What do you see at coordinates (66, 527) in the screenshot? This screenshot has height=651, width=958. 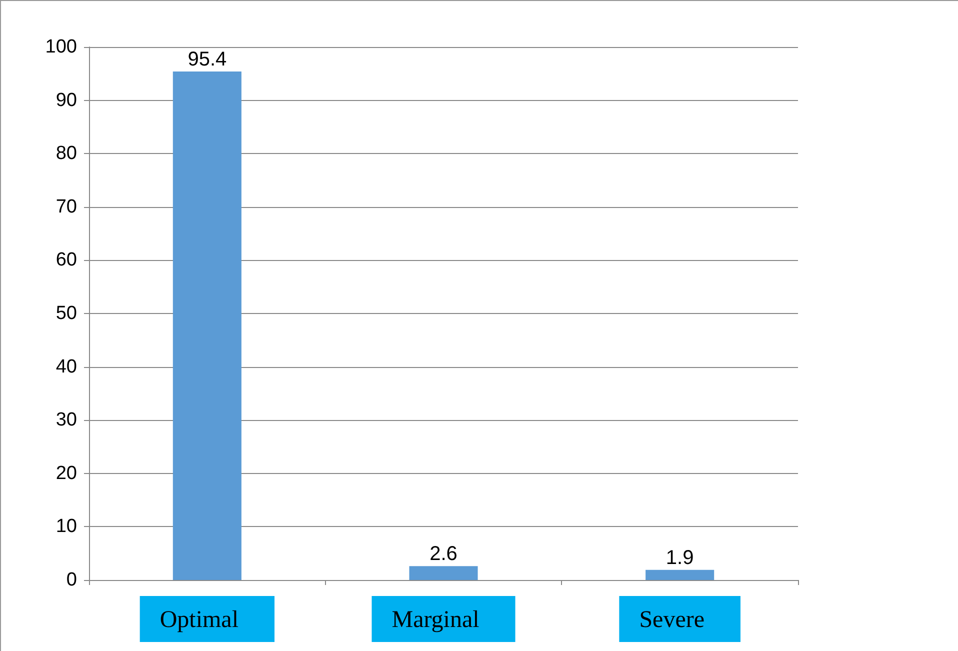 I see `y-tick-label: 10` at bounding box center [66, 527].